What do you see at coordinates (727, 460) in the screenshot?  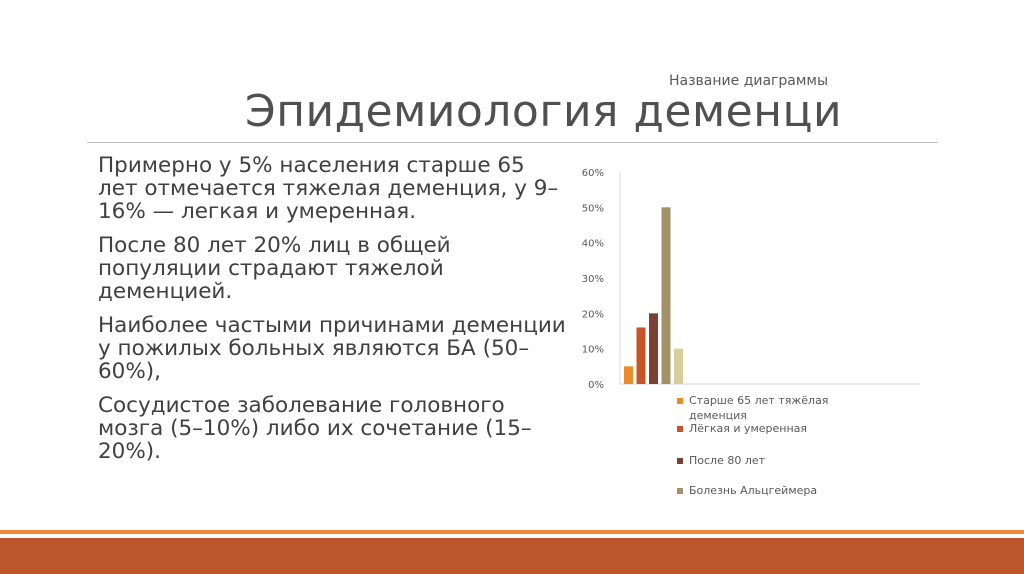 I see `legend-label: После 80 лет` at bounding box center [727, 460].